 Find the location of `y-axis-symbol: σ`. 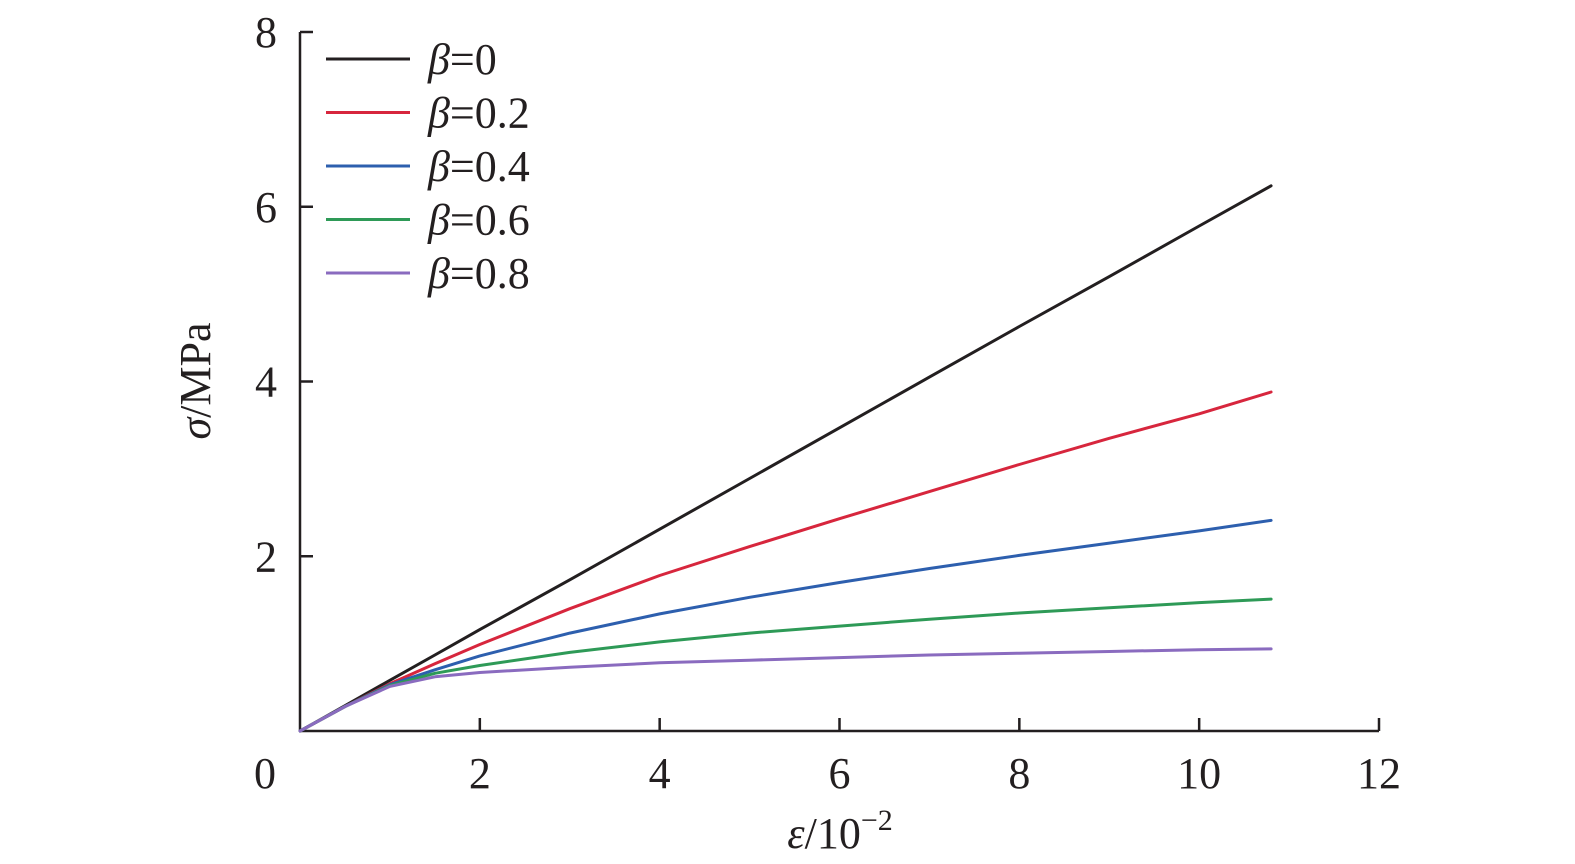

y-axis-symbol: σ is located at coordinates (195, 428).